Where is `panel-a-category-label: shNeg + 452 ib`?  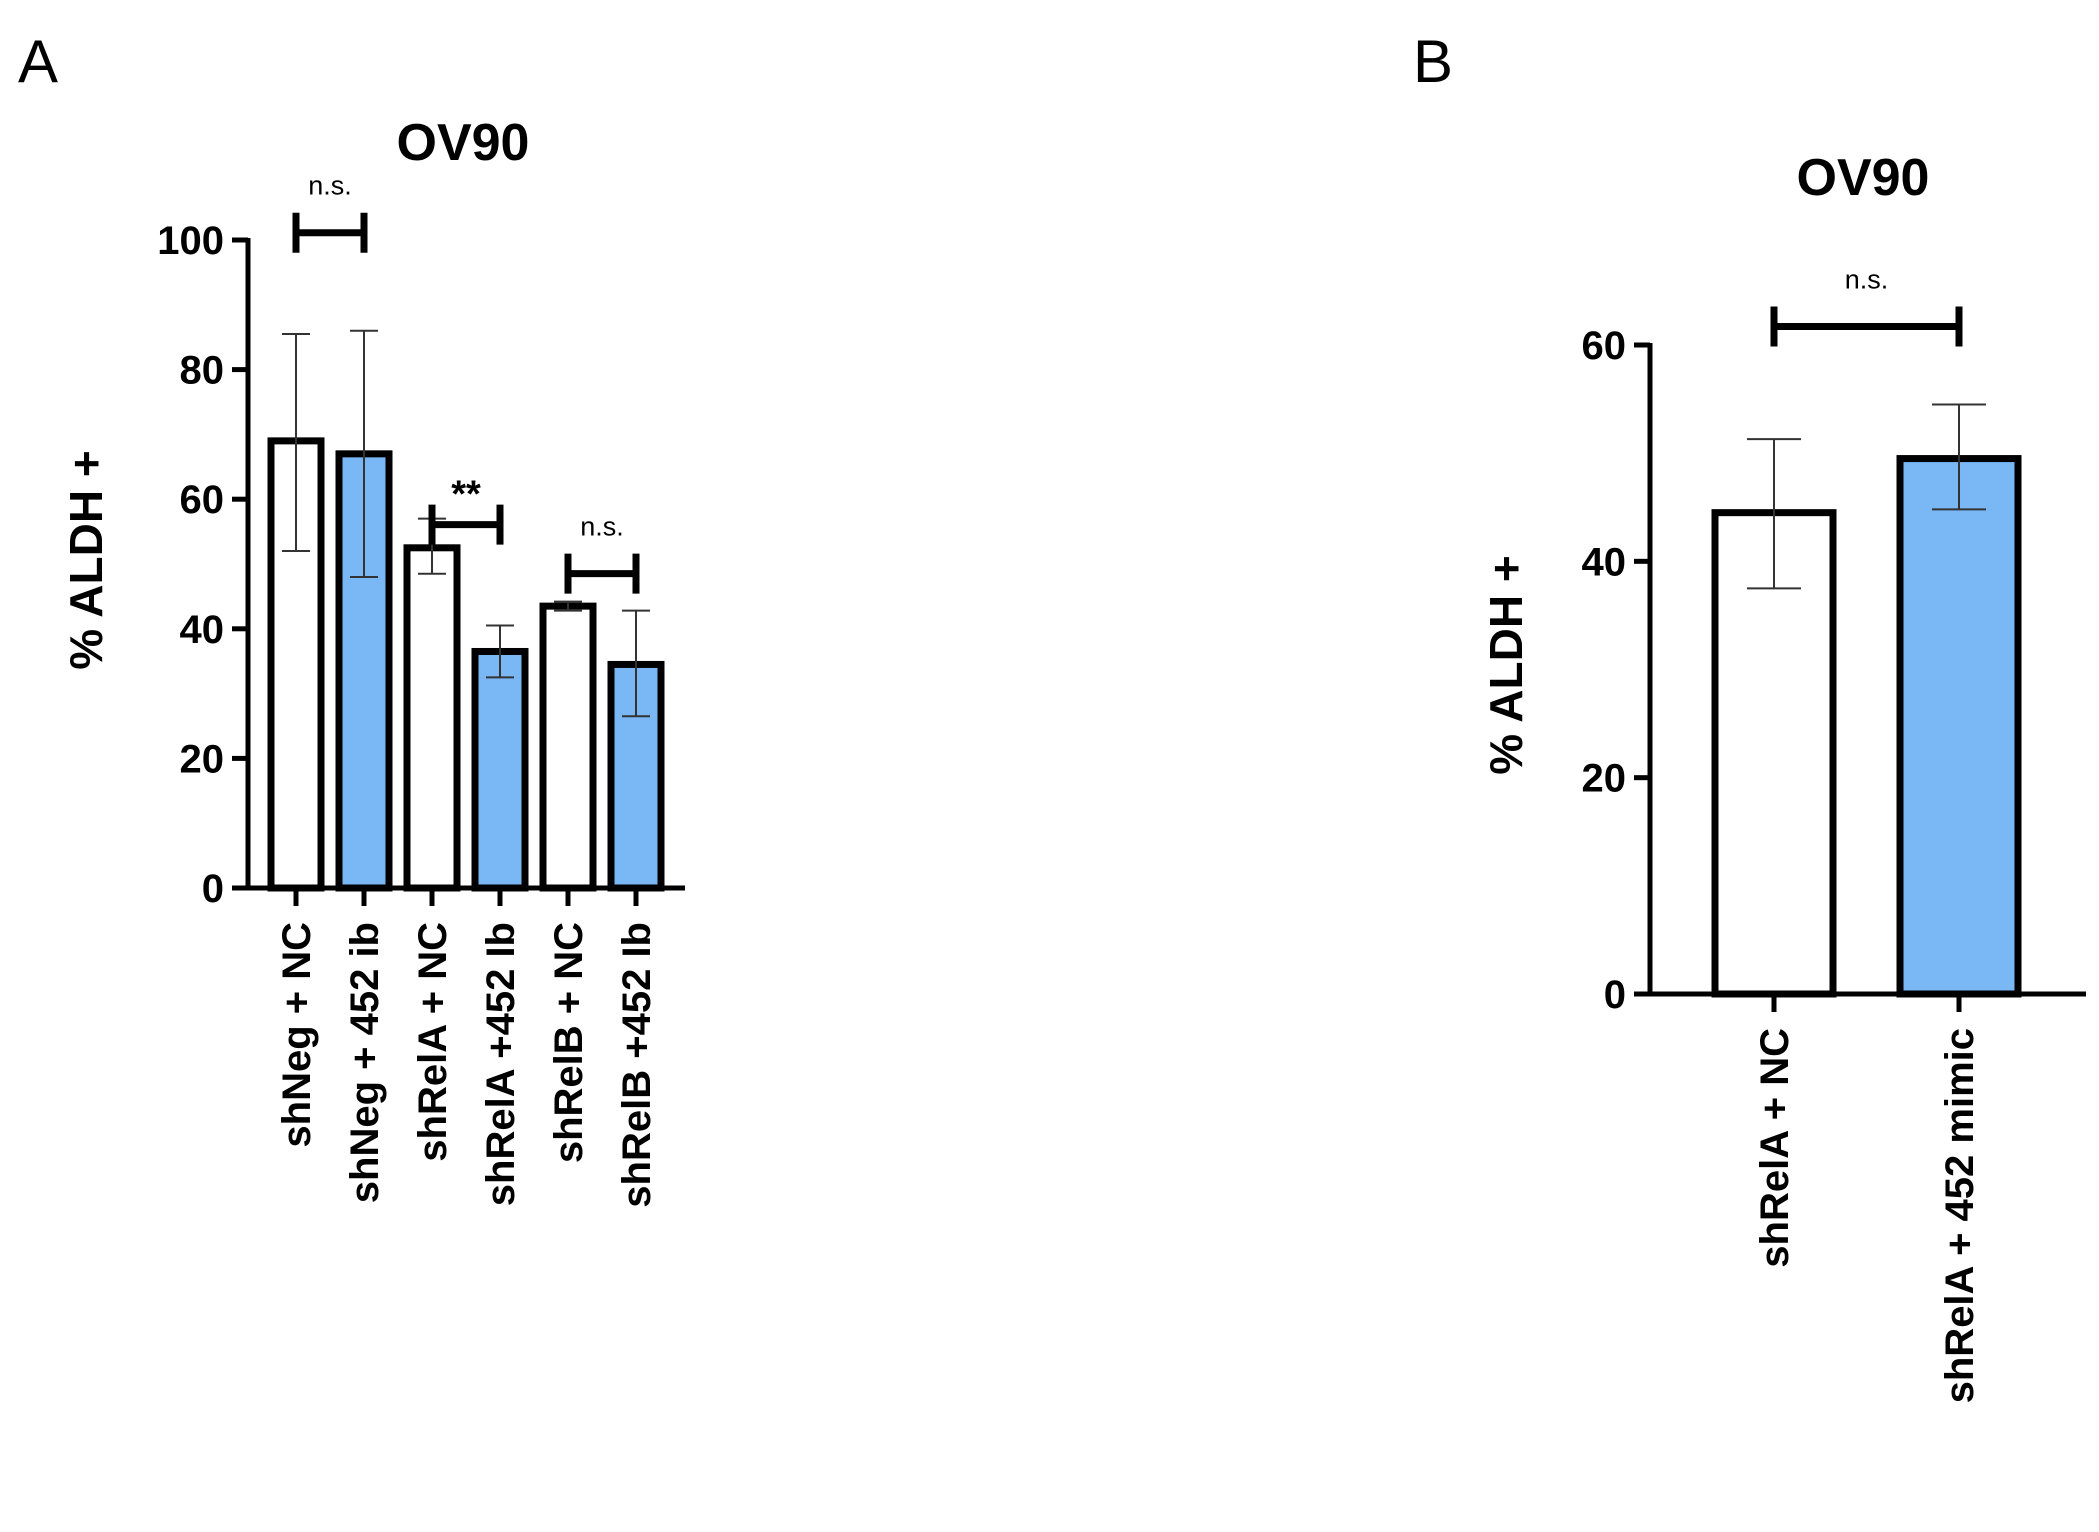
panel-a-category-label: shNeg + 452 ib is located at coordinates (365, 1062).